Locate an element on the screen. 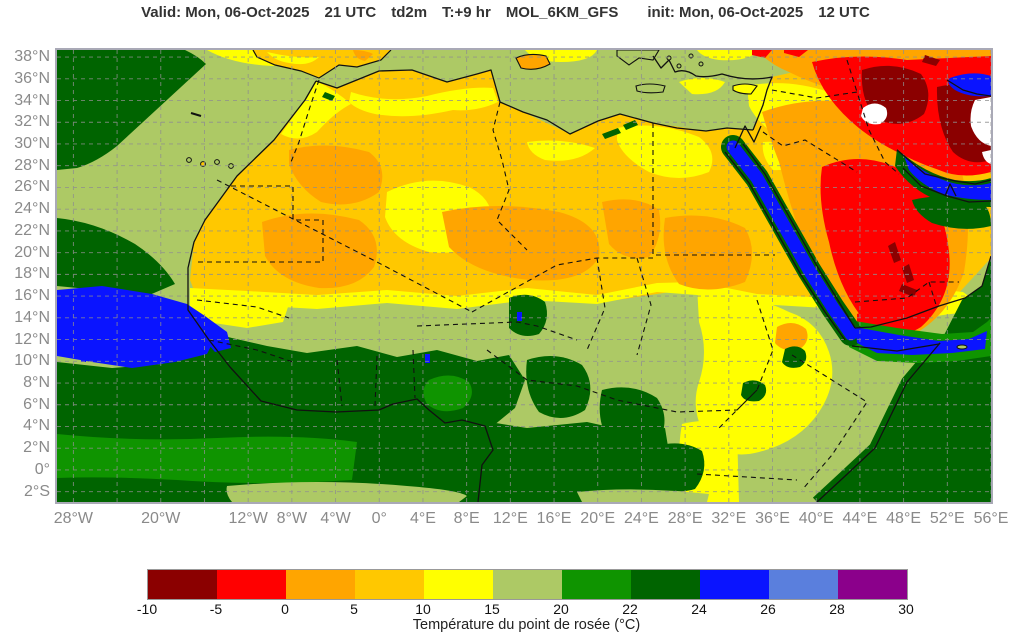  lon-tick-label: 20°W is located at coordinates (161, 518).